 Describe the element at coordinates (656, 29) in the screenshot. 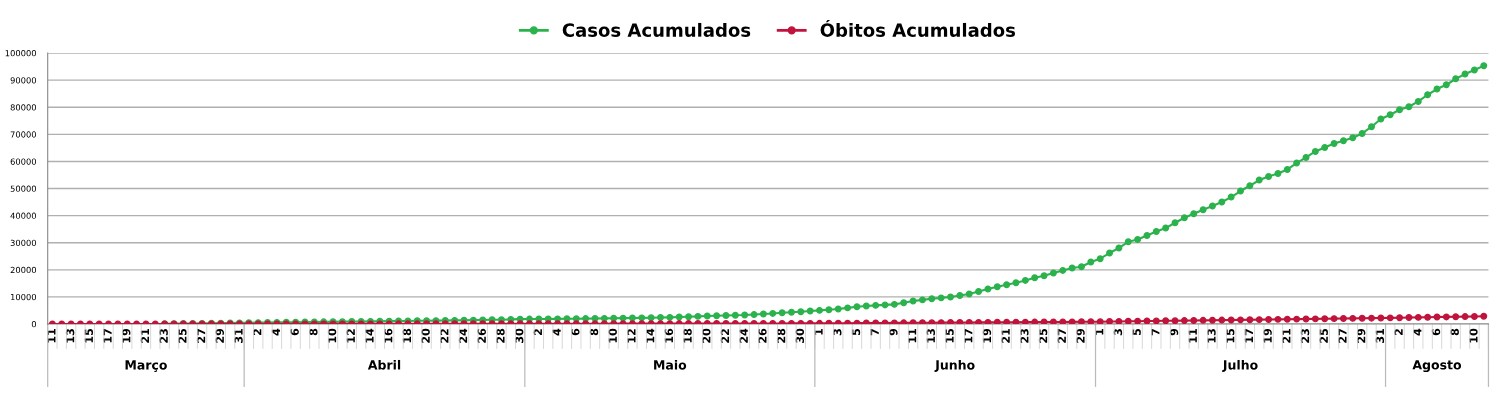

I see `legend-label: Casos Acumulados` at that location.